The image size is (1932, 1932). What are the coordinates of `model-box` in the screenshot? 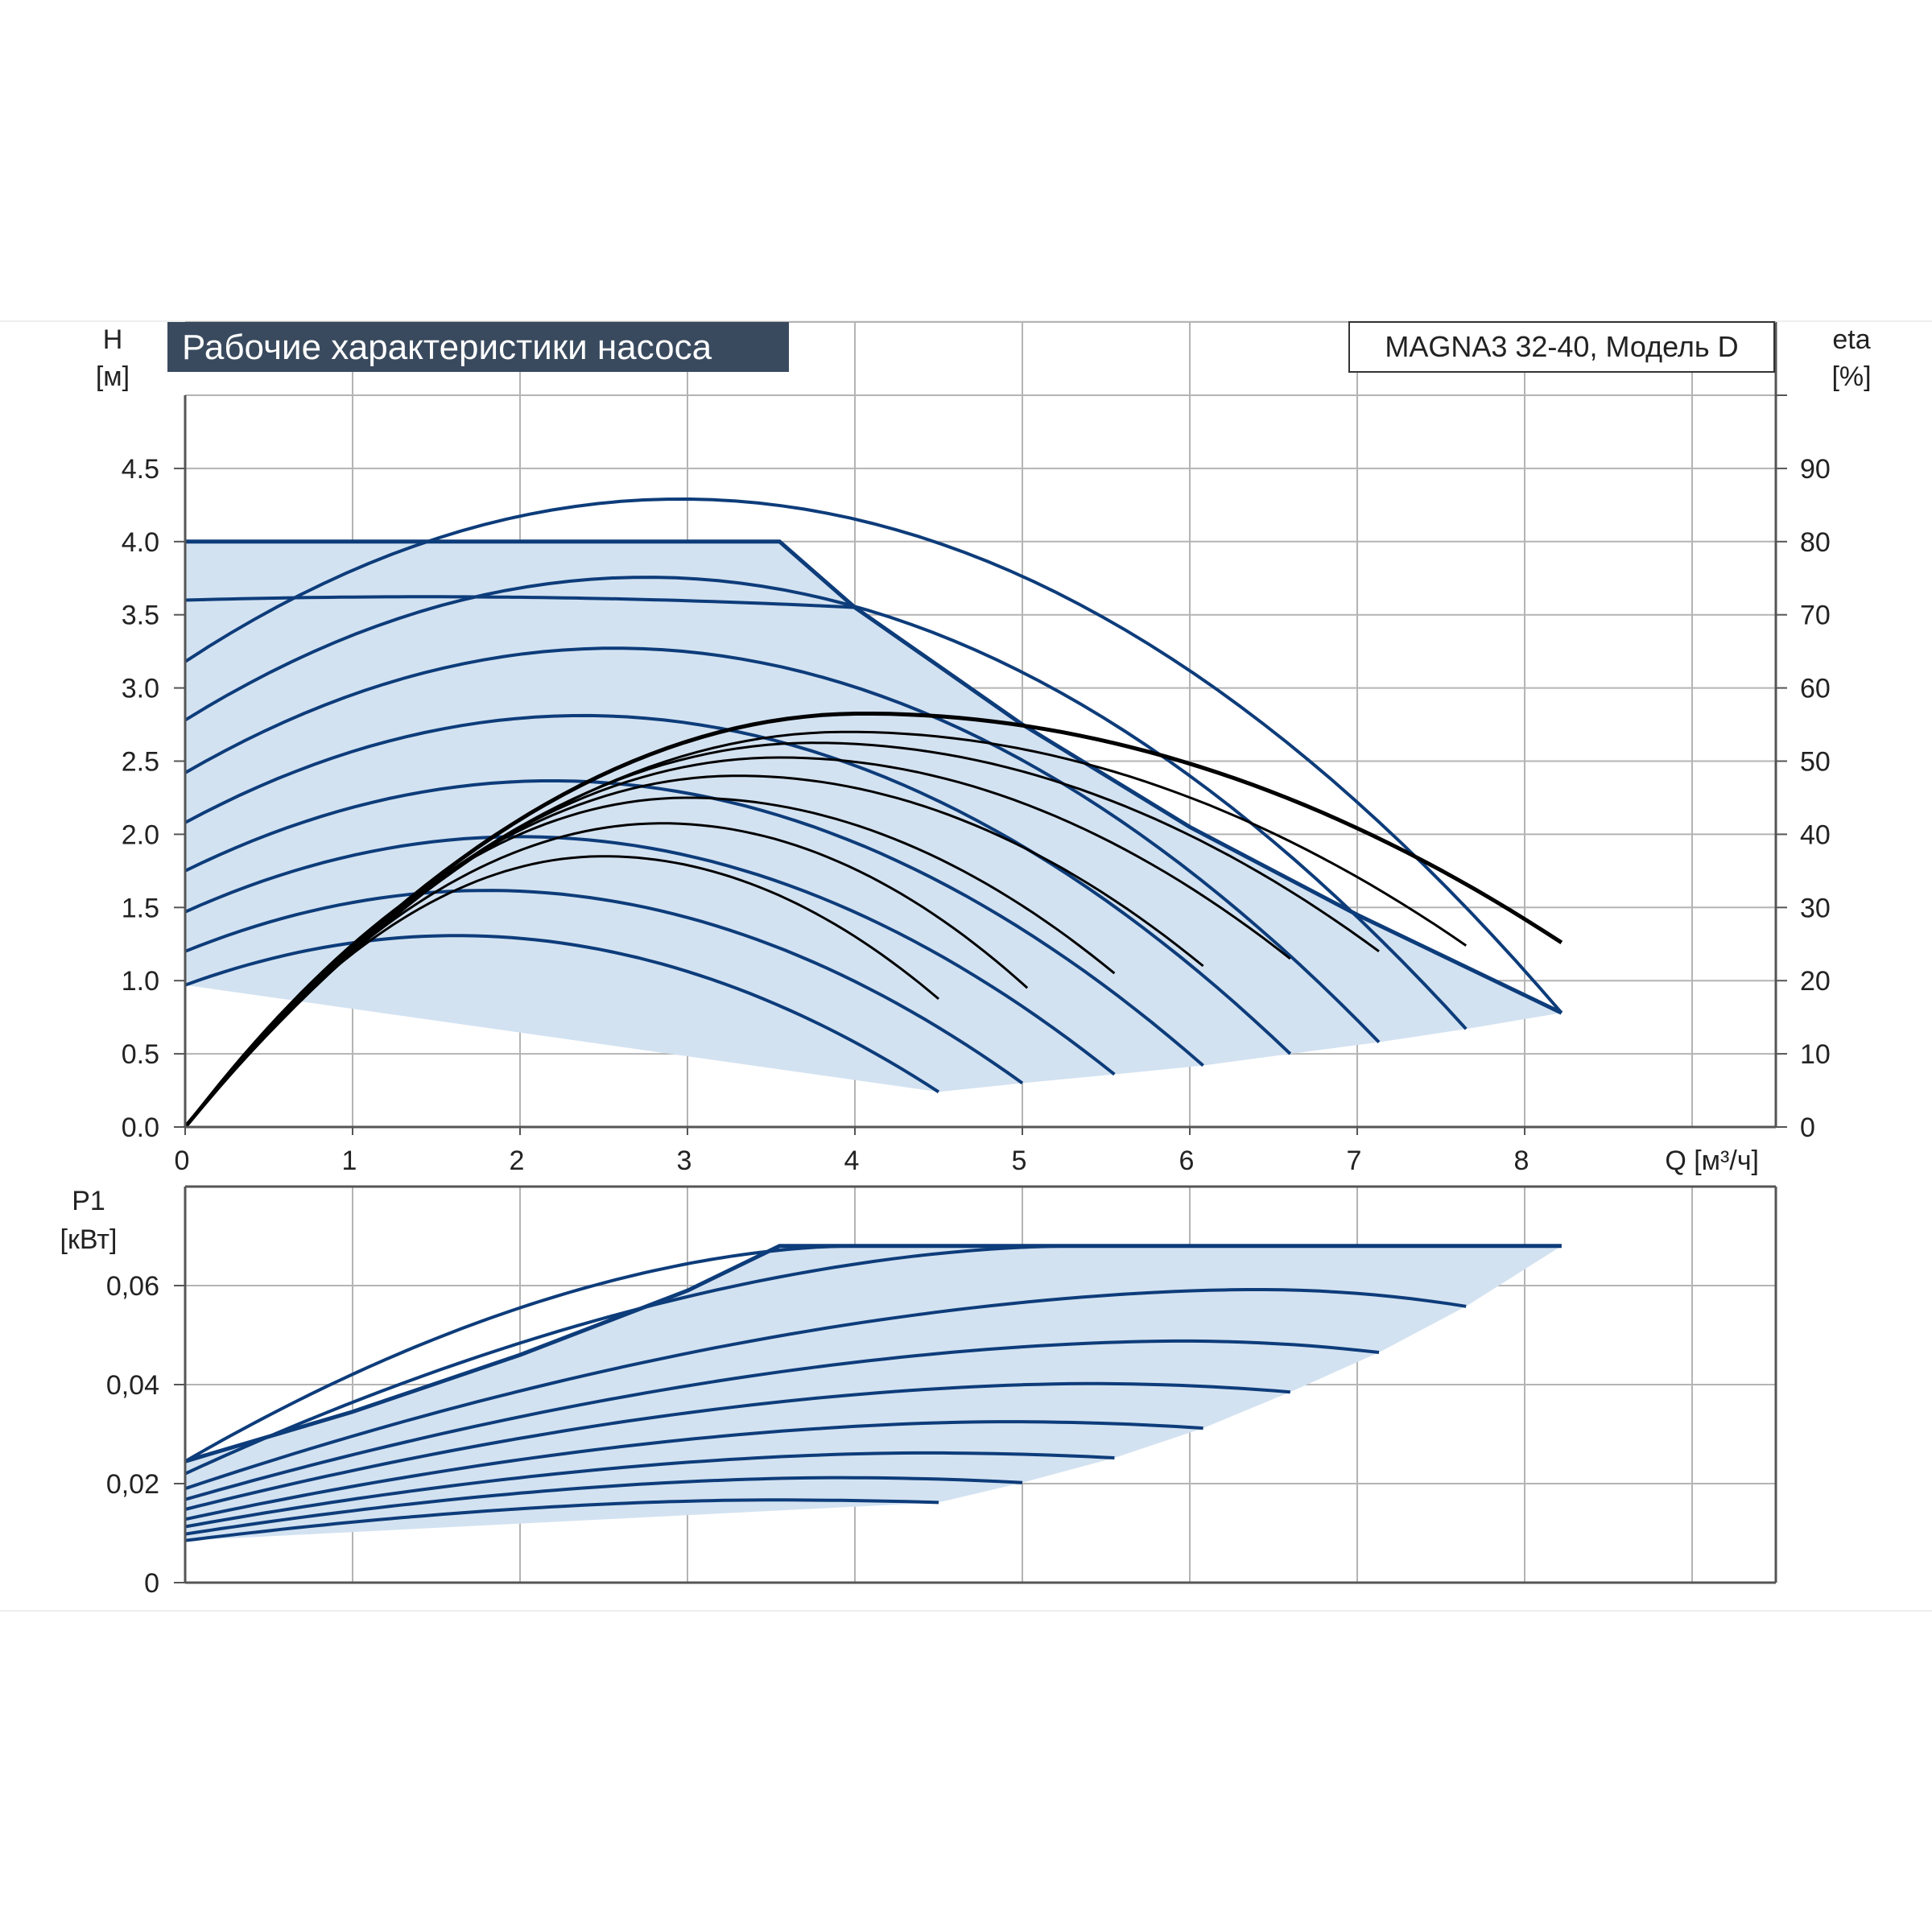 It's located at (1561, 347).